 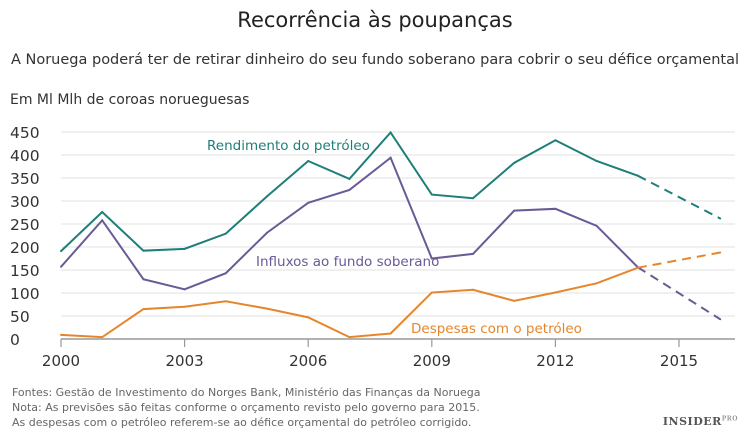 I want to click on y-tick-label: 400, so click(x=25, y=156).